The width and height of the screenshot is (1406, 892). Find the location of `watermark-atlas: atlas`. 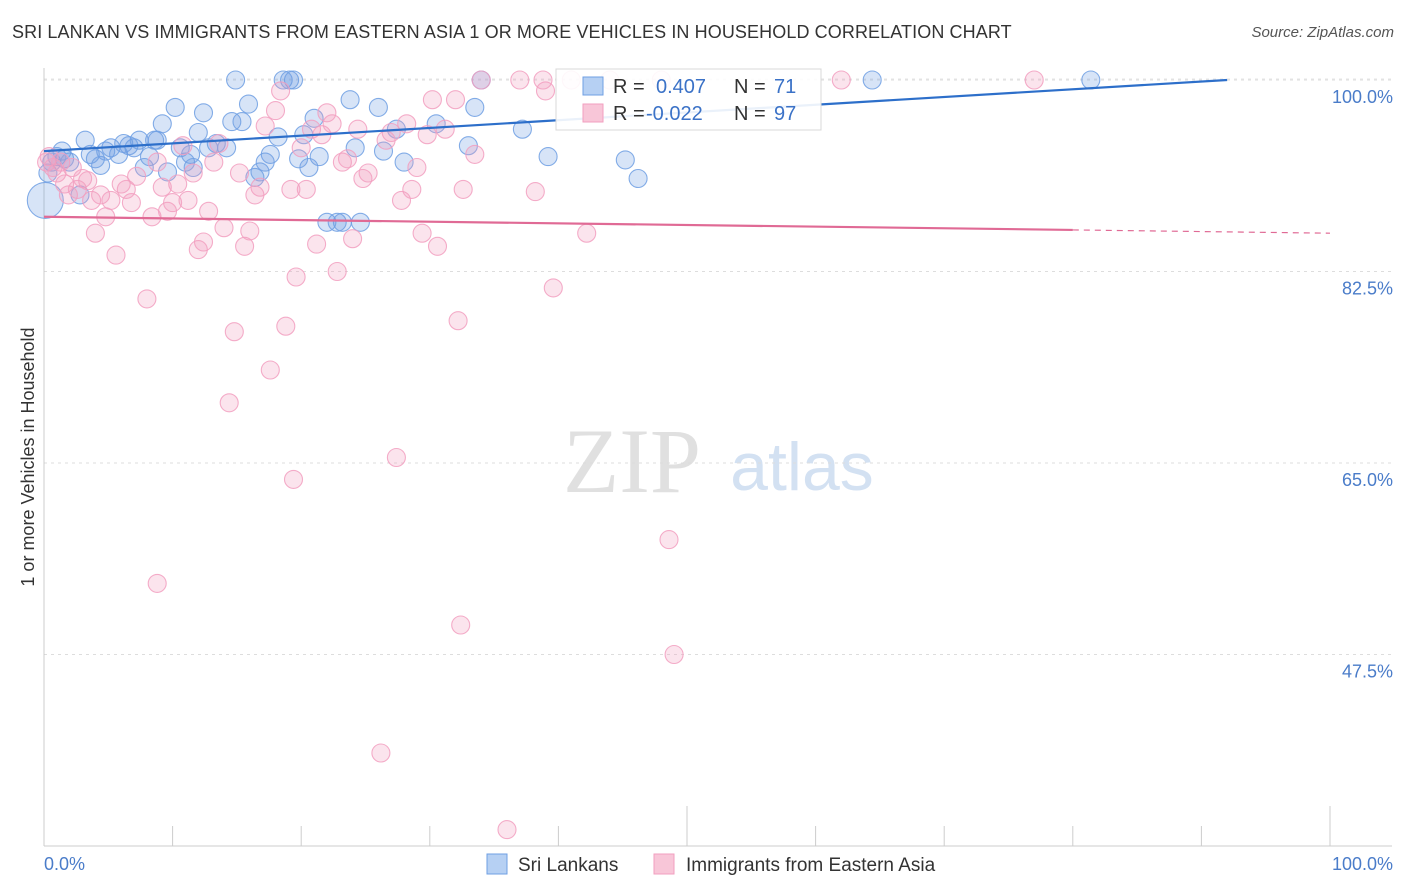

watermark-atlas: atlas is located at coordinates (802, 467).